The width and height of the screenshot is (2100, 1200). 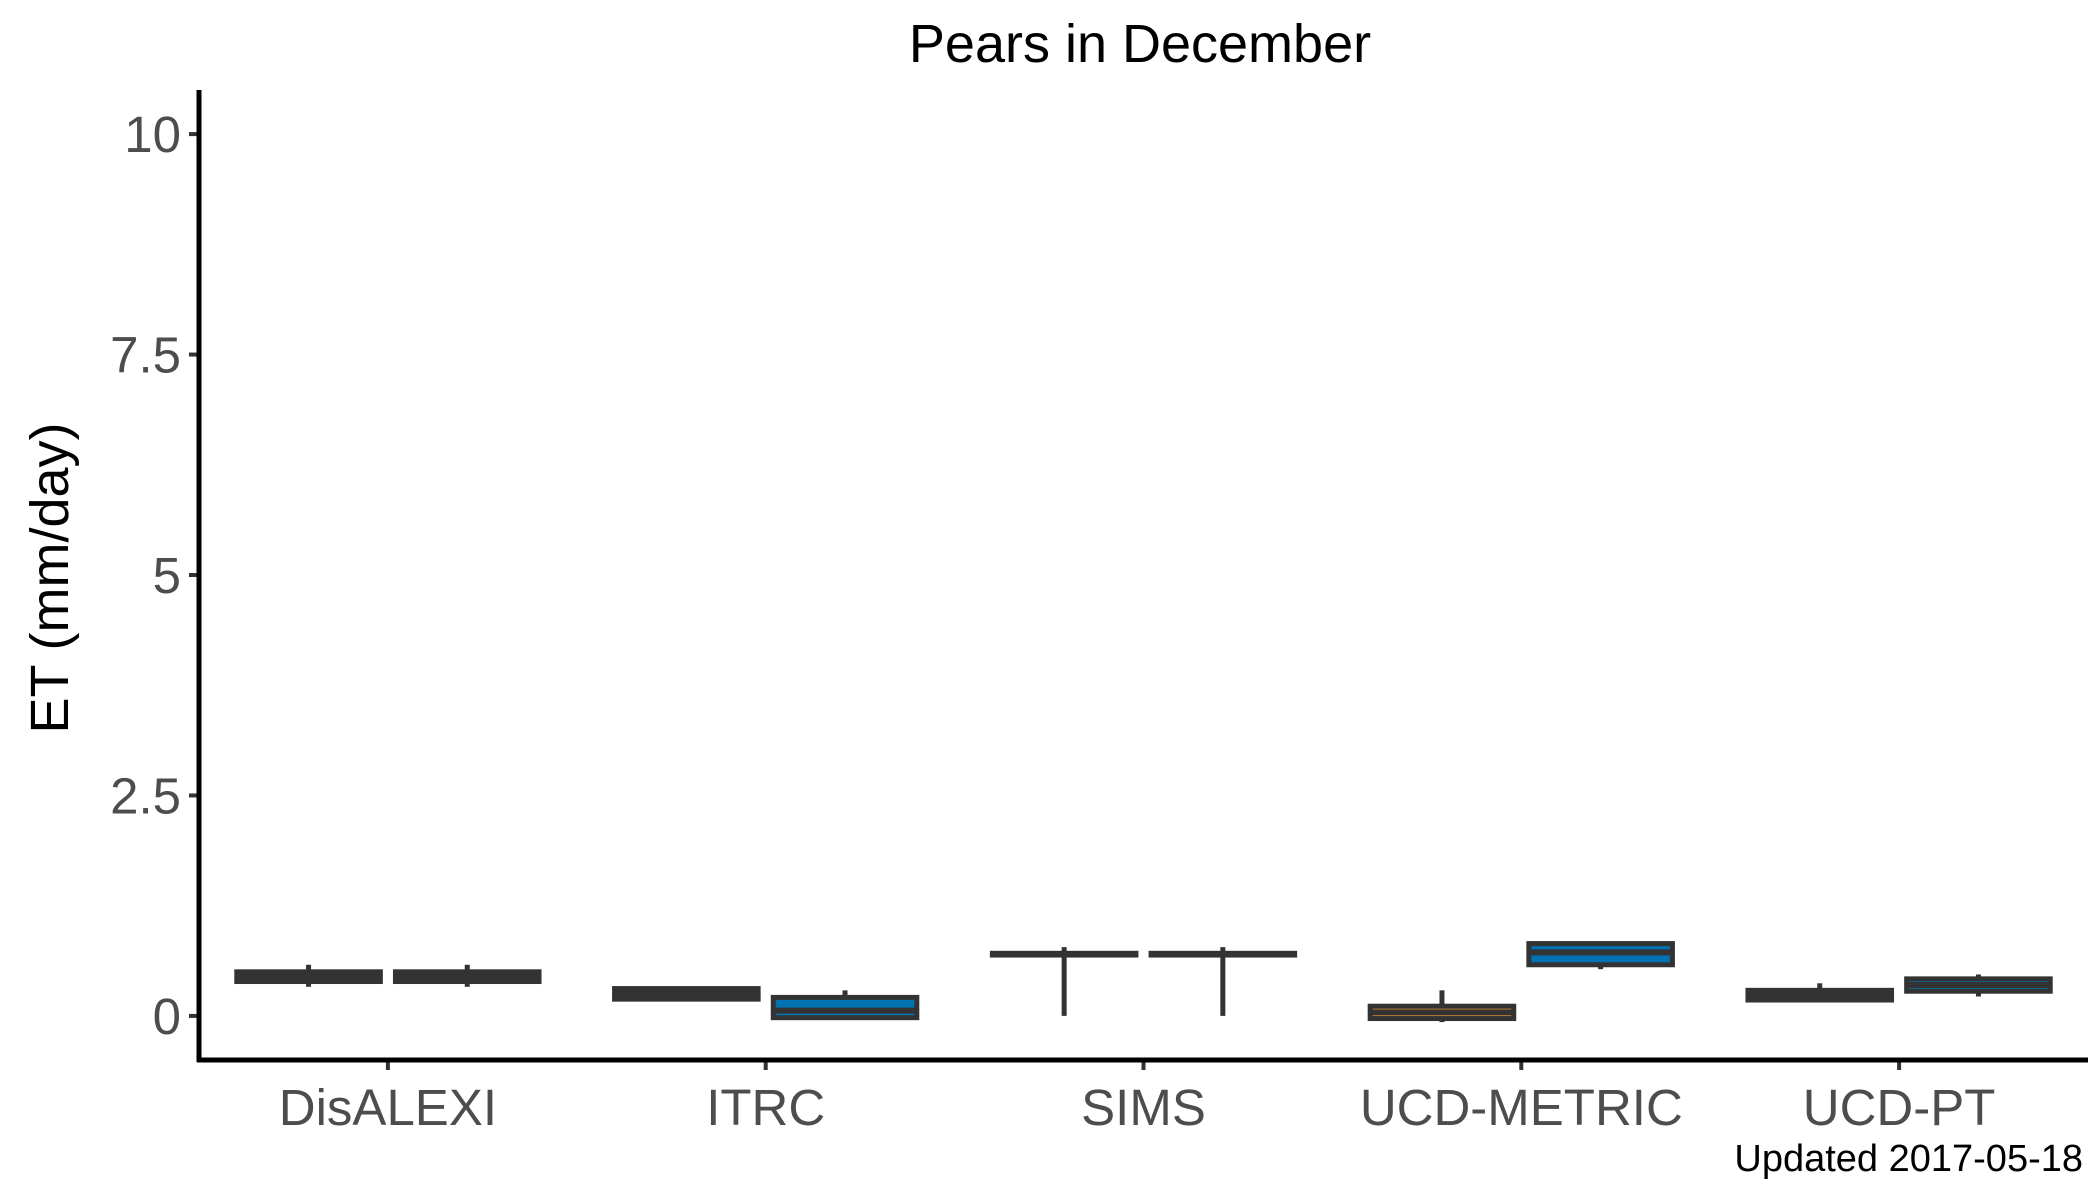 I want to click on box-groups, so click(x=1143, y=982).